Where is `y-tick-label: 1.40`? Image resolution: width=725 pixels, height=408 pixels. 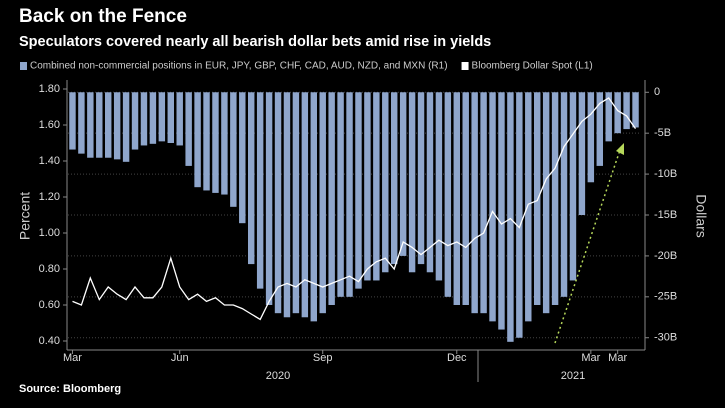
y-tick-label: 1.40 is located at coordinates (49, 161).